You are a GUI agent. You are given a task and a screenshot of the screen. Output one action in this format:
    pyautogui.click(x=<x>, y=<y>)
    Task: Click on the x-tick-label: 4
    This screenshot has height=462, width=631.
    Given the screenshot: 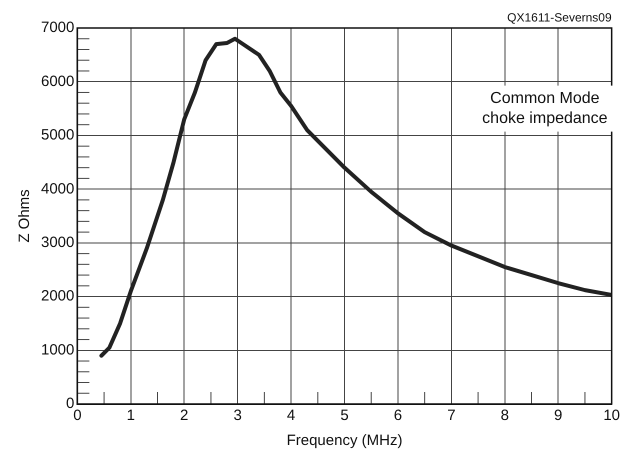 What is the action you would take?
    pyautogui.click(x=291, y=415)
    